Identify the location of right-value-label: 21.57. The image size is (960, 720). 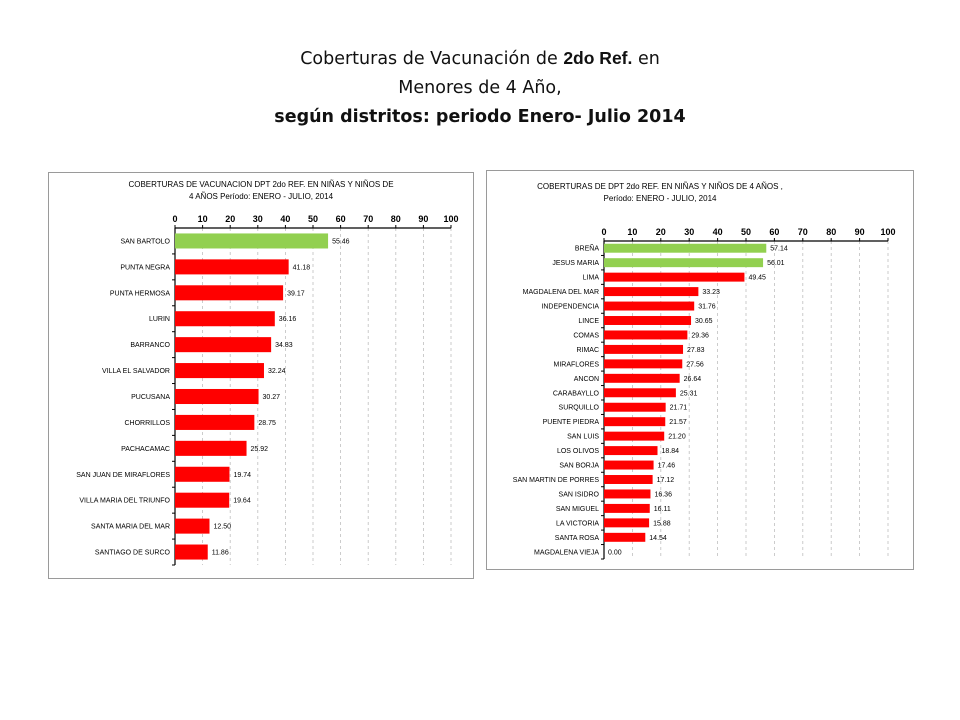
(678, 422).